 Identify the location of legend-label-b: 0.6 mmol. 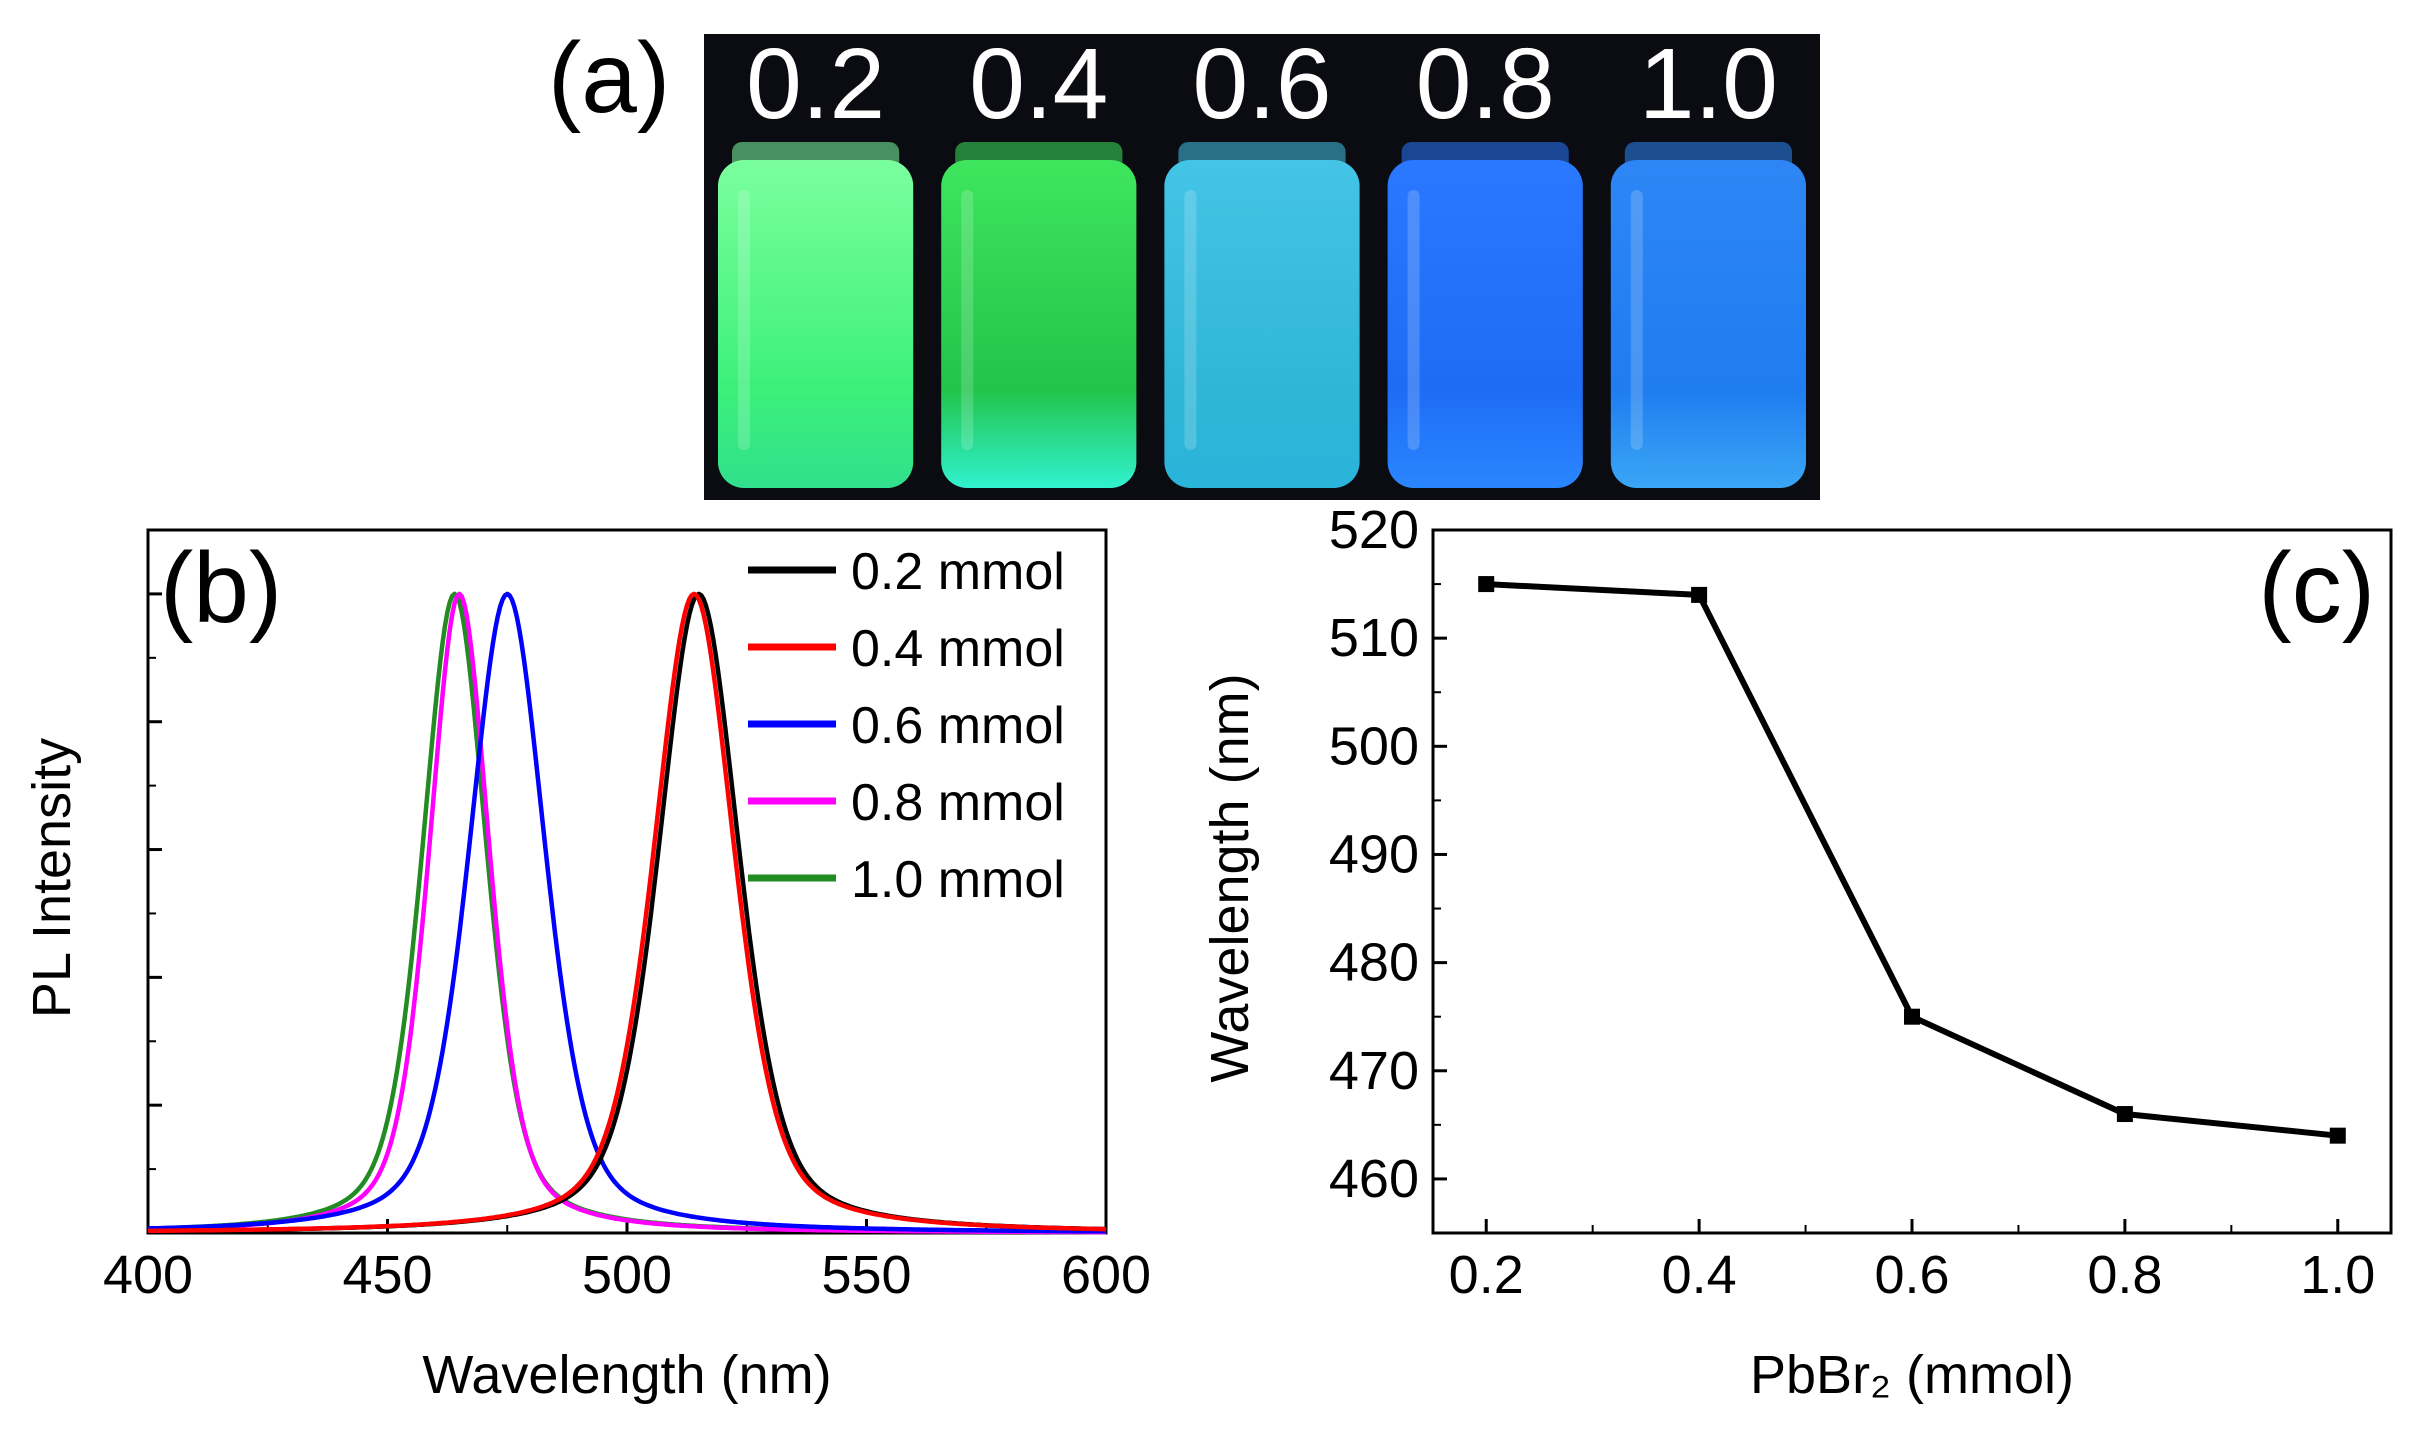
(958, 726).